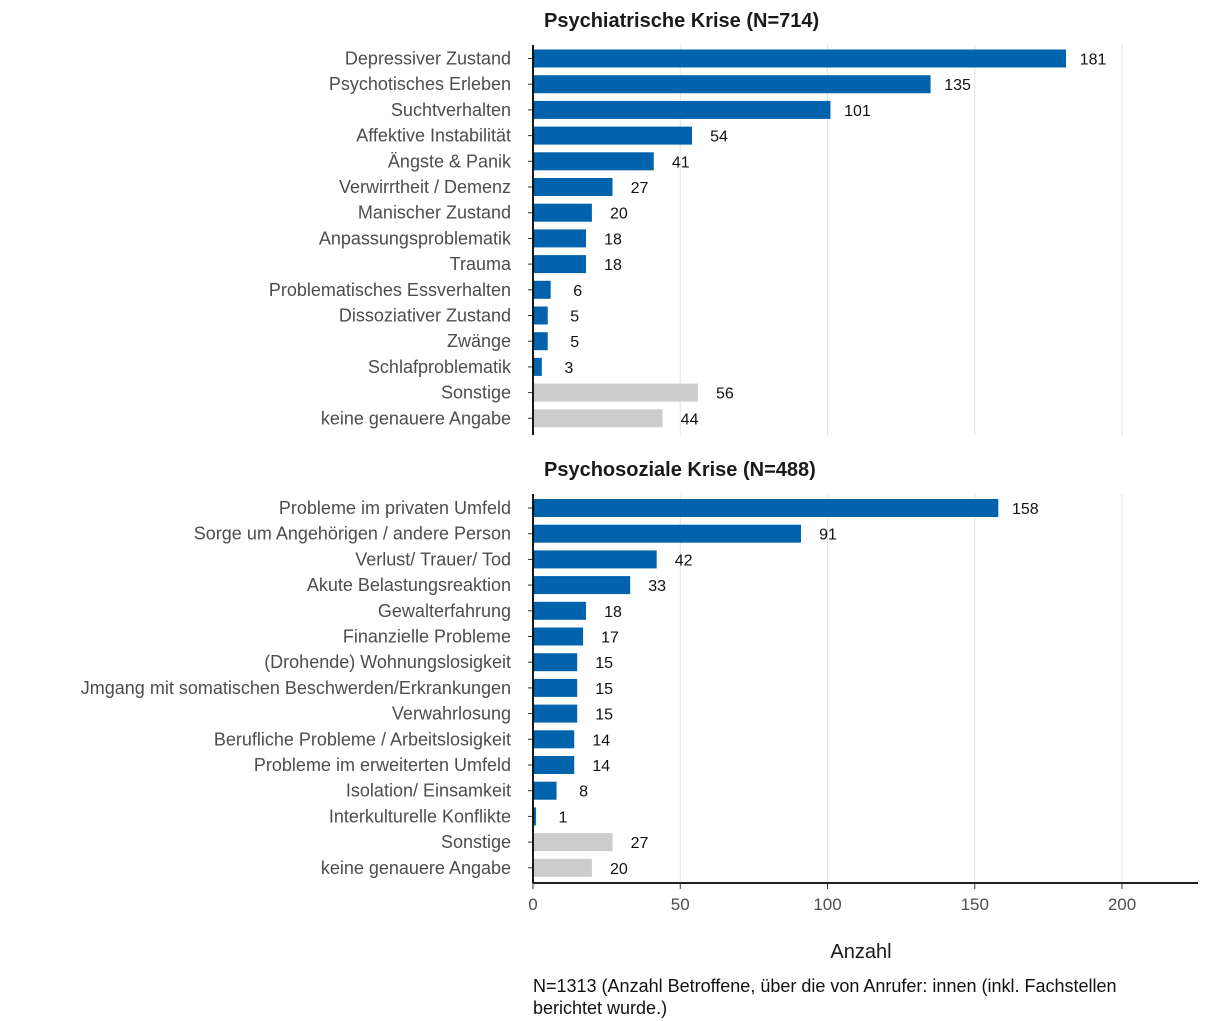 The image size is (1216, 1021). I want to click on category-label: Schlafproblematik, so click(440, 367).